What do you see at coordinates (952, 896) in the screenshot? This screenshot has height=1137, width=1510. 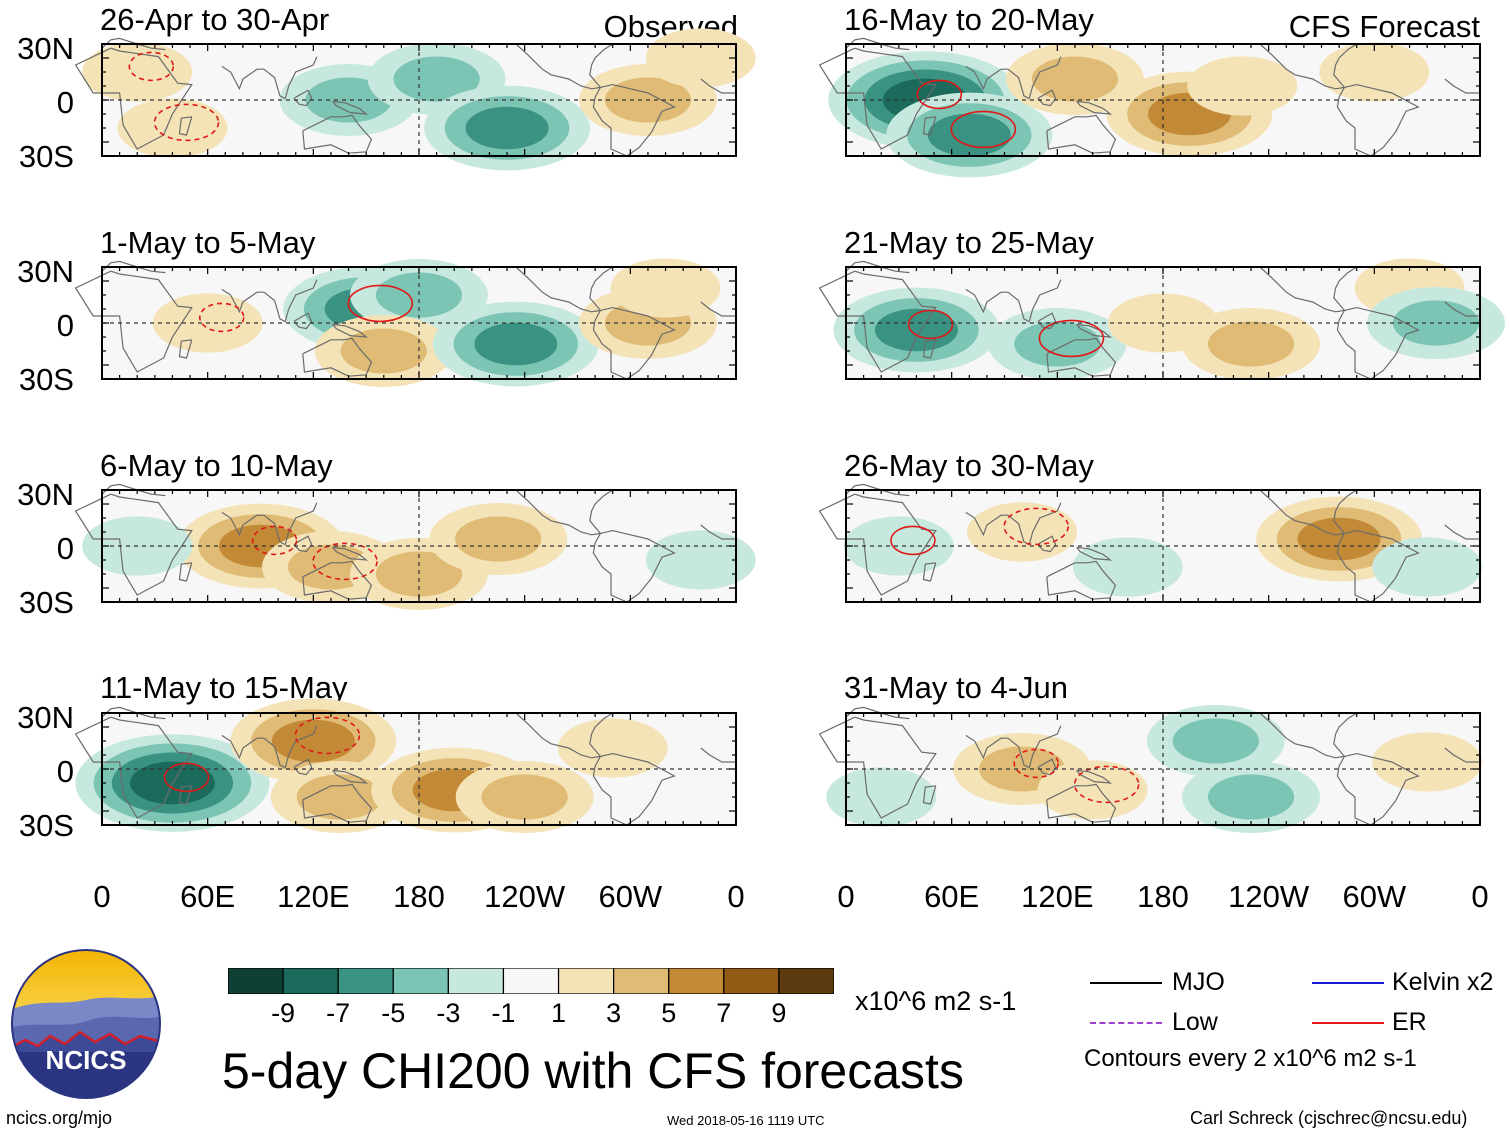 I see `lon-label: 60E` at bounding box center [952, 896].